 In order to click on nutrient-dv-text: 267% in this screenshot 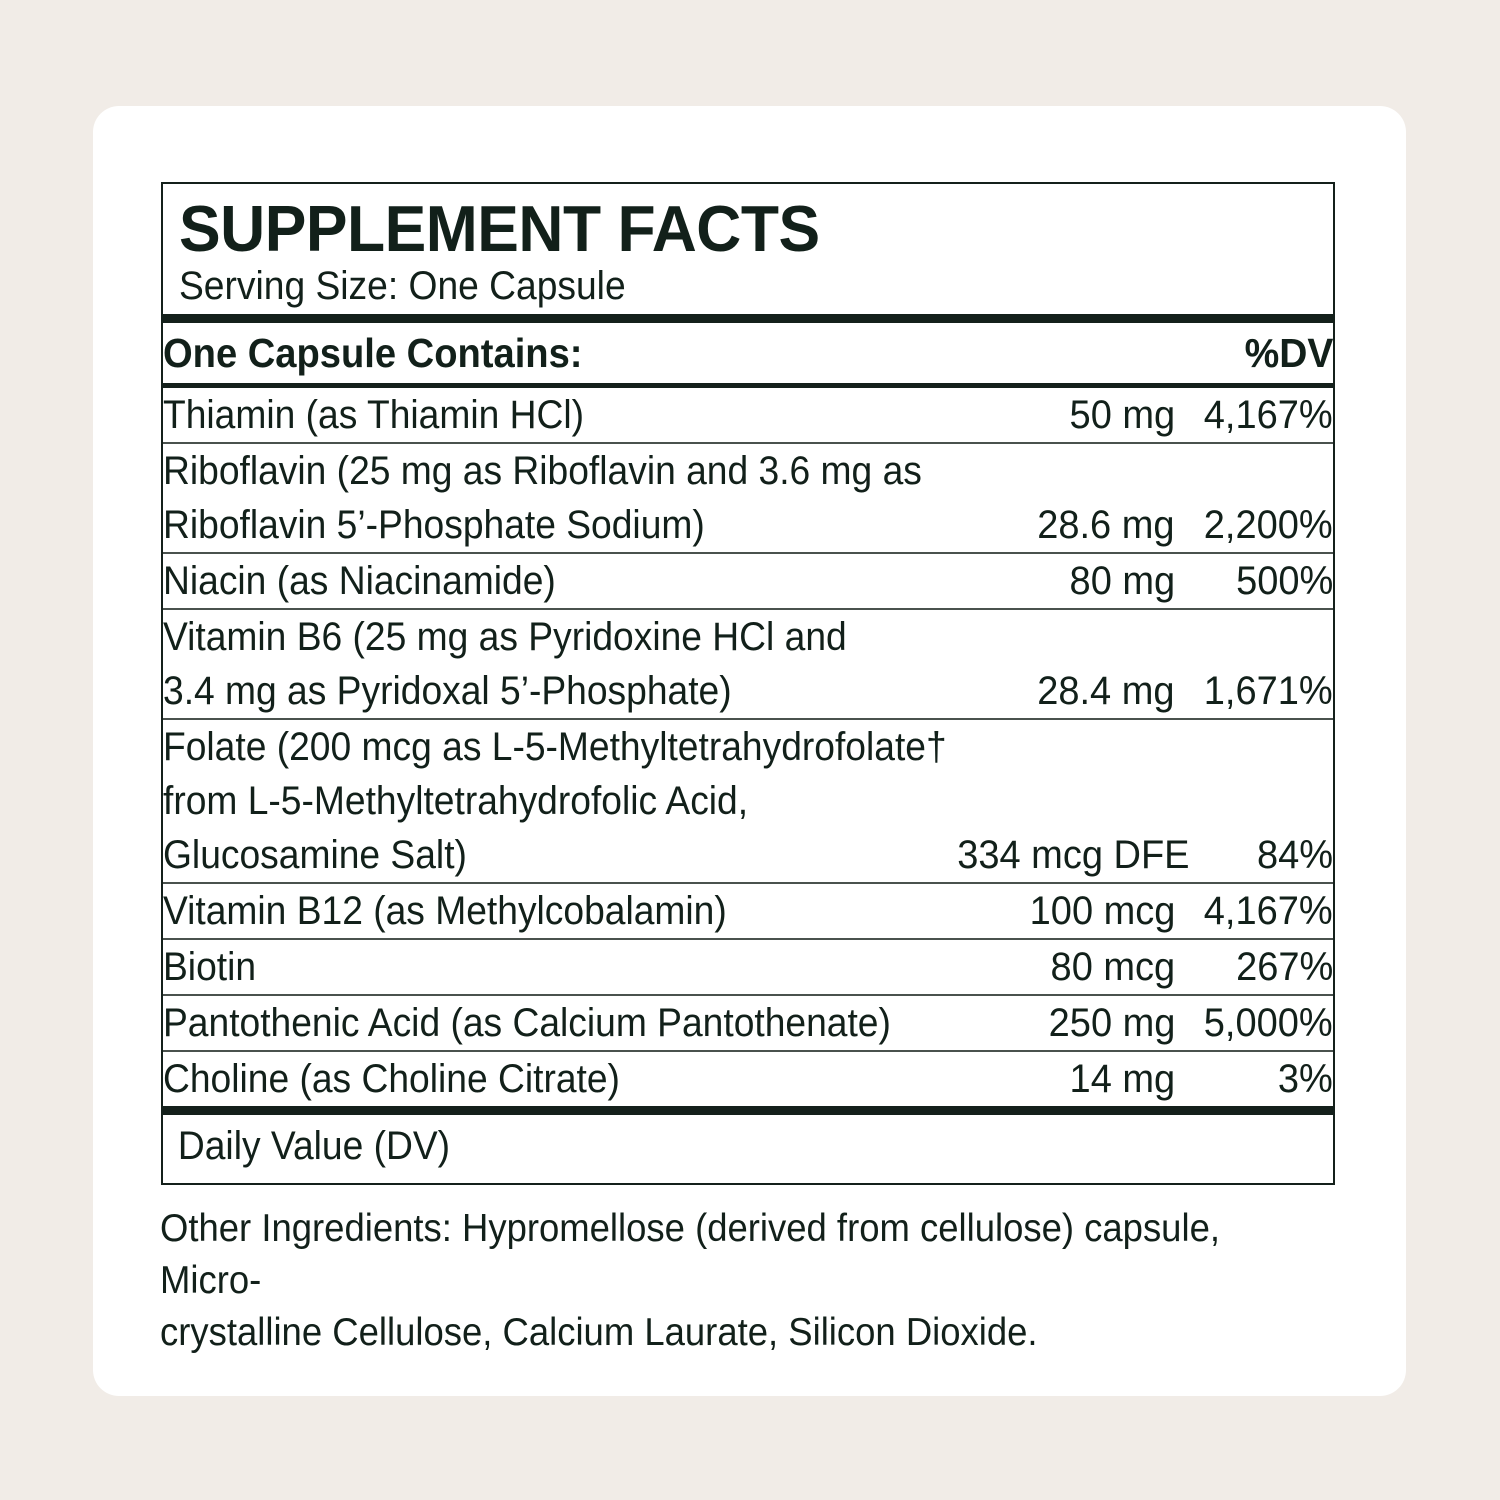, I will do `click(1284, 967)`.